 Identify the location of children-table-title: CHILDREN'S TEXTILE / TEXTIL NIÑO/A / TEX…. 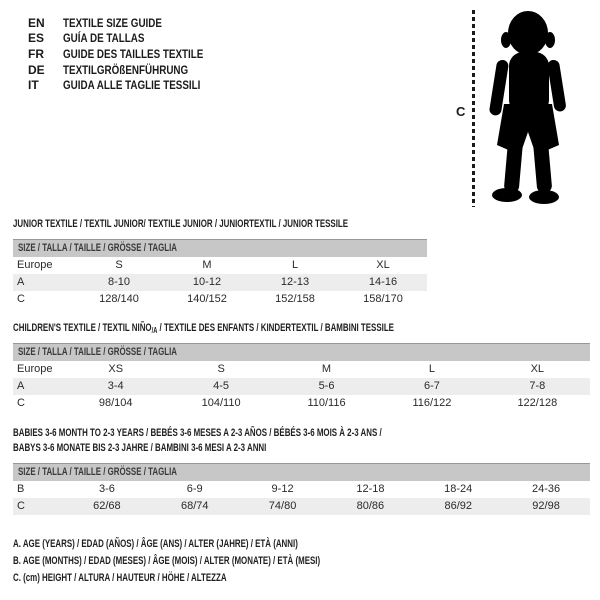
(301, 328).